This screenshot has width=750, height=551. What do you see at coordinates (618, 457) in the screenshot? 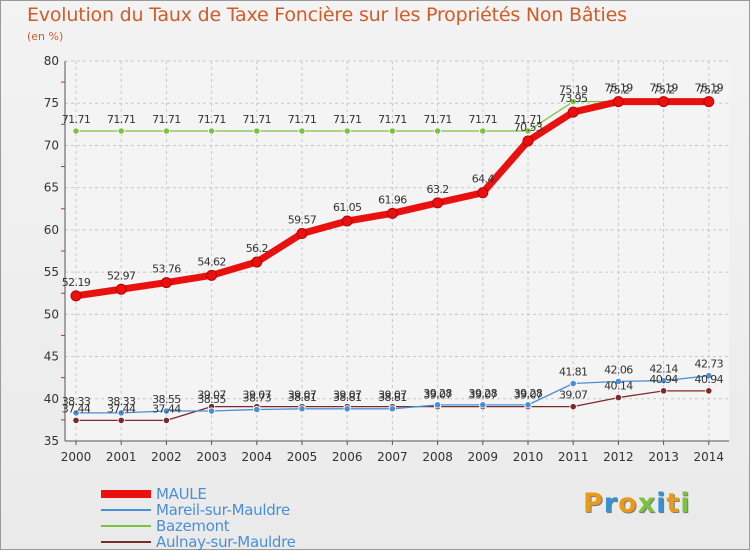
I see `x-tick-label: 2012` at bounding box center [618, 457].